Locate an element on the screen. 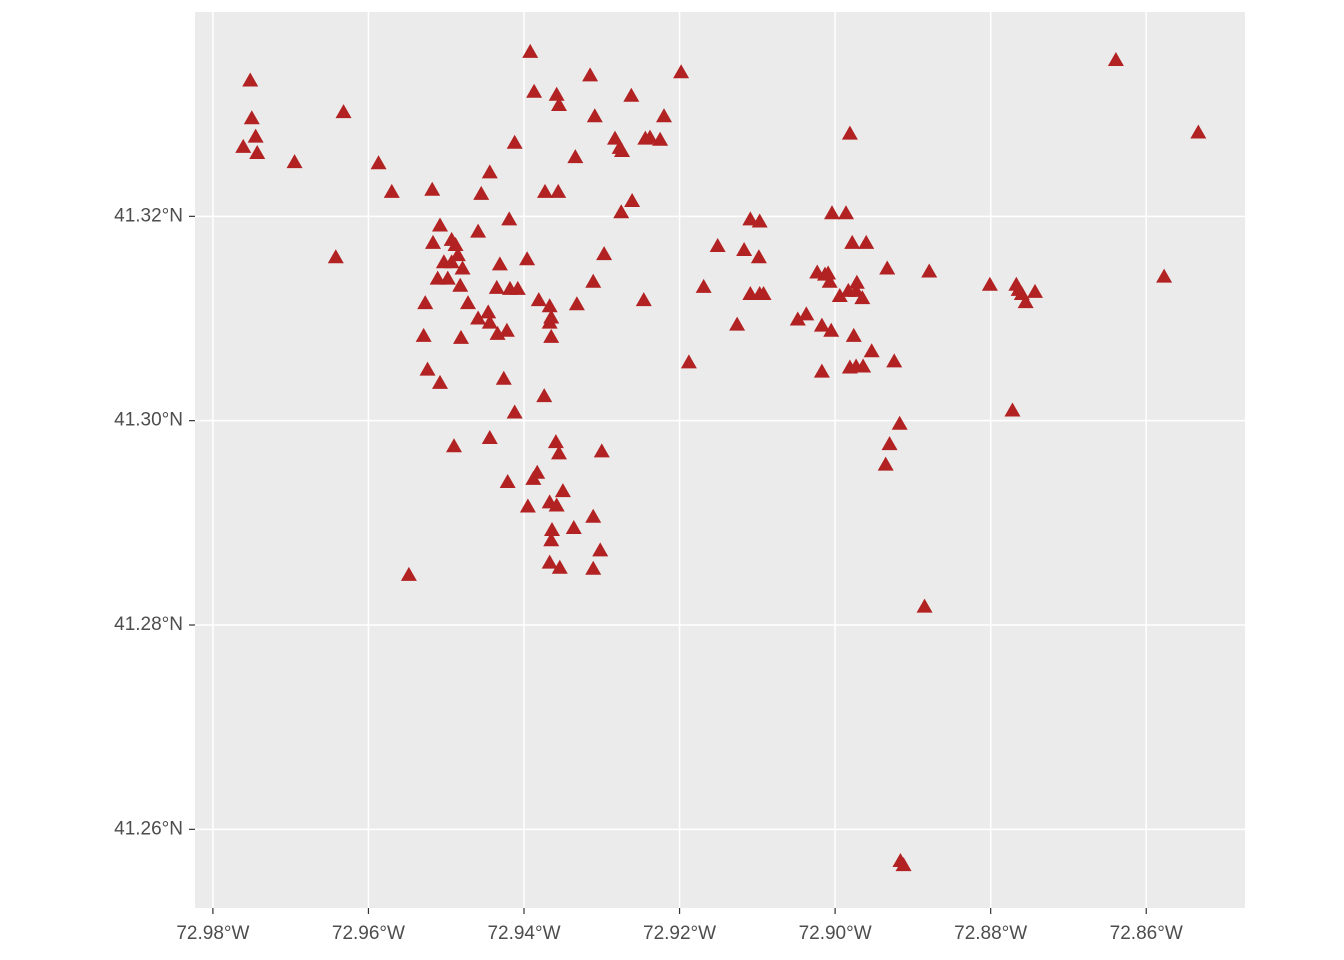 The image size is (1344, 960). y-tick-label: 41.32°N is located at coordinates (148, 215).